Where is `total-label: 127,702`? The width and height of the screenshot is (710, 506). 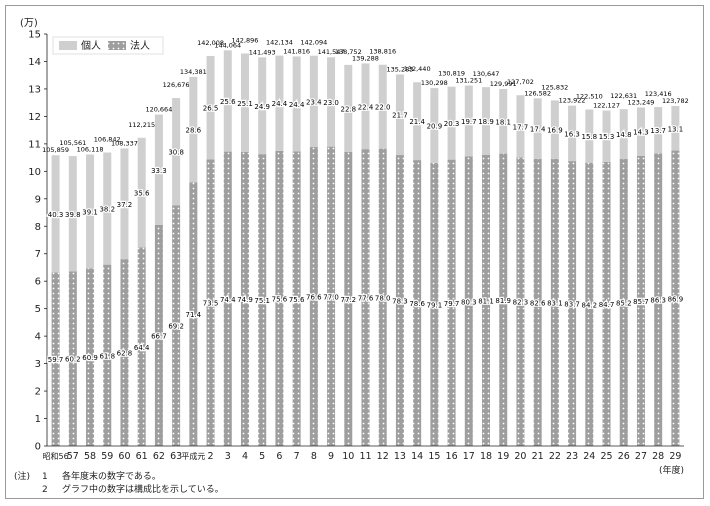
total-label: 127,702 is located at coordinates (520, 82).